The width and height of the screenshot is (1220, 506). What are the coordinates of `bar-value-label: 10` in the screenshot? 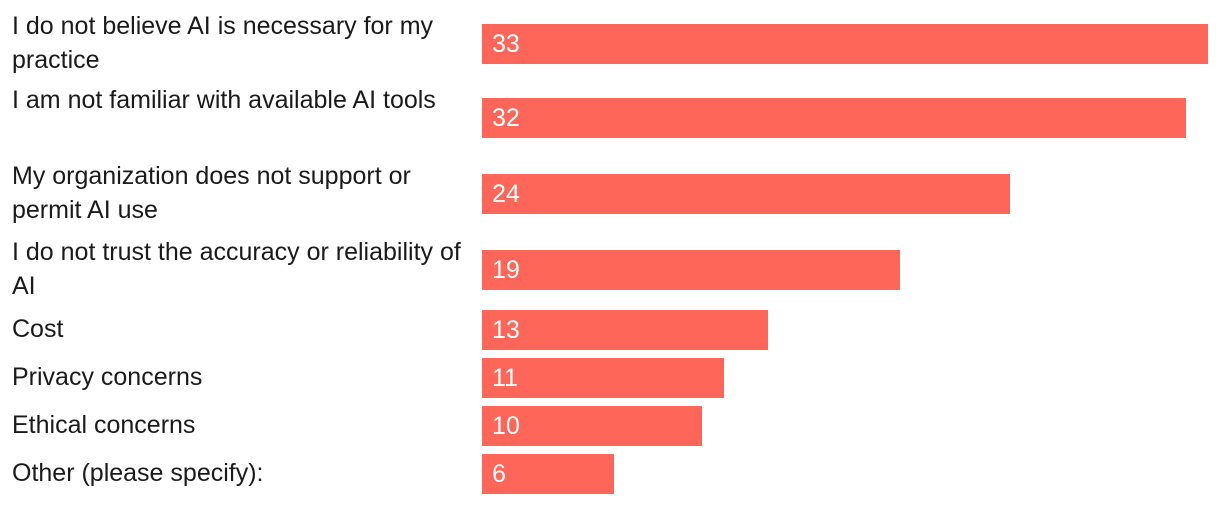 It's located at (506, 426).